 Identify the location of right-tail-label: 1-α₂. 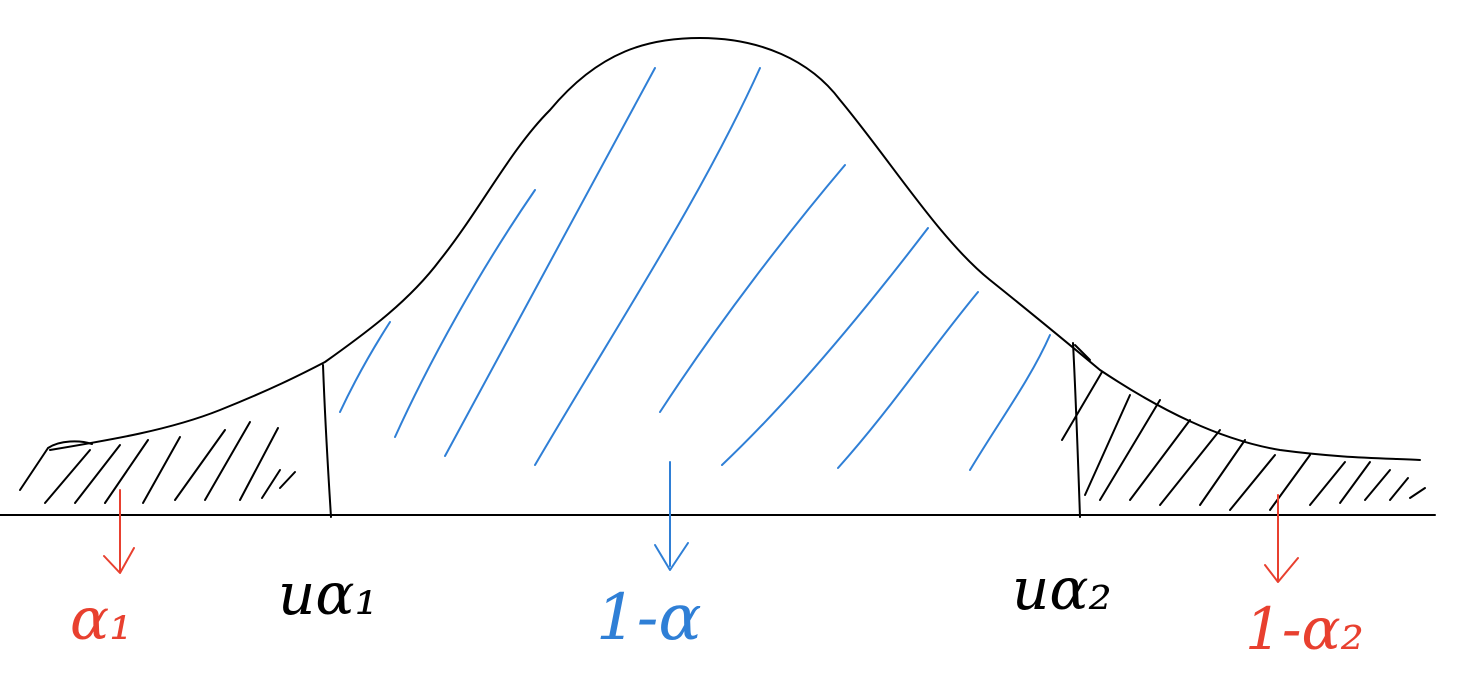
(1304, 629).